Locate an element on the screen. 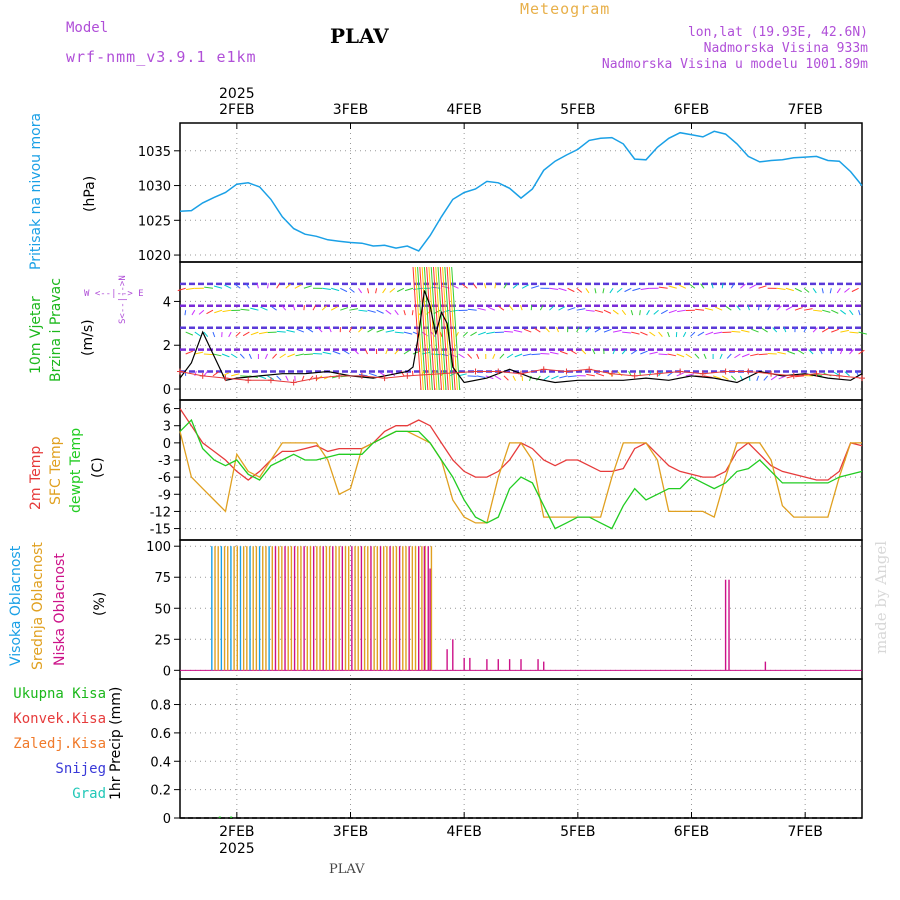  y-tick-label: 0.2 is located at coordinates (160, 791).